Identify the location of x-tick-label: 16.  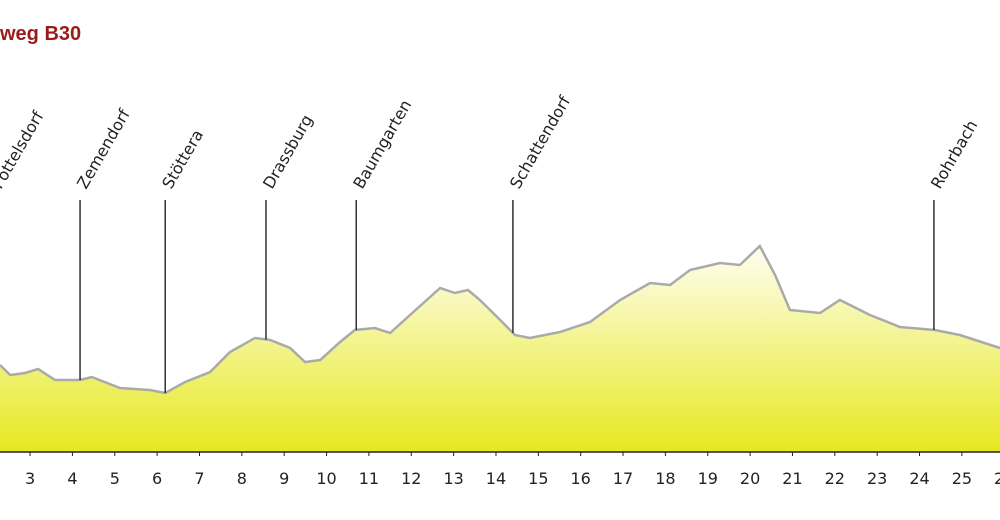
(581, 478).